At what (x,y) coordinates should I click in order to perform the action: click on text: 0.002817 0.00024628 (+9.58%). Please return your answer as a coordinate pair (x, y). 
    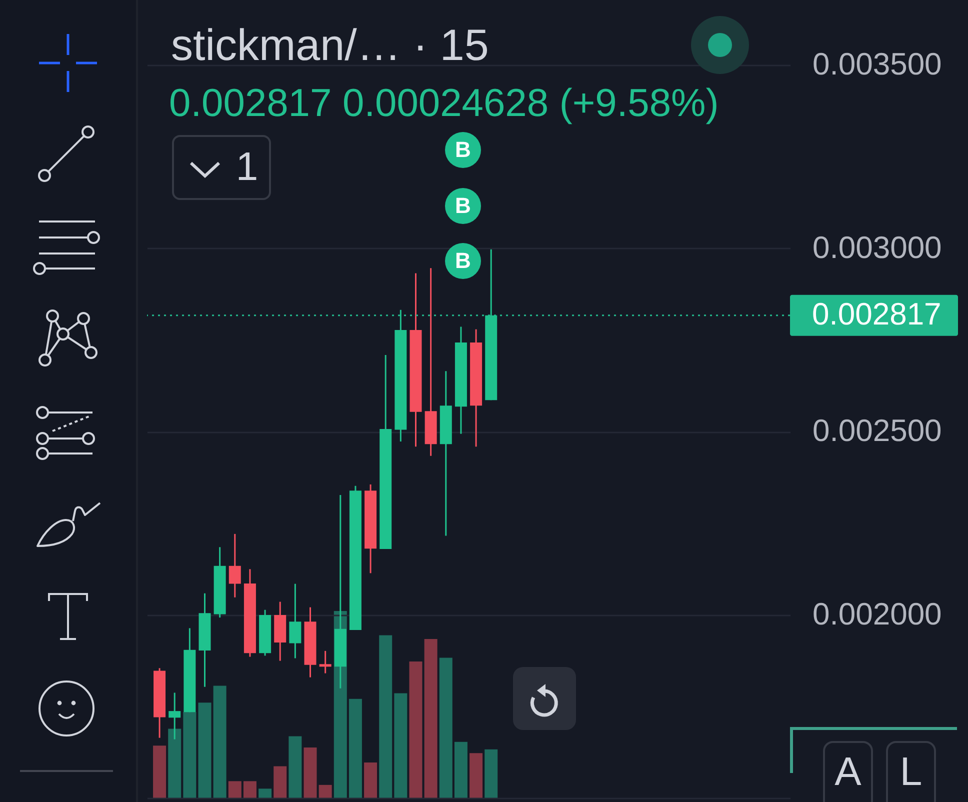
    Looking at the image, I should click on (444, 103).